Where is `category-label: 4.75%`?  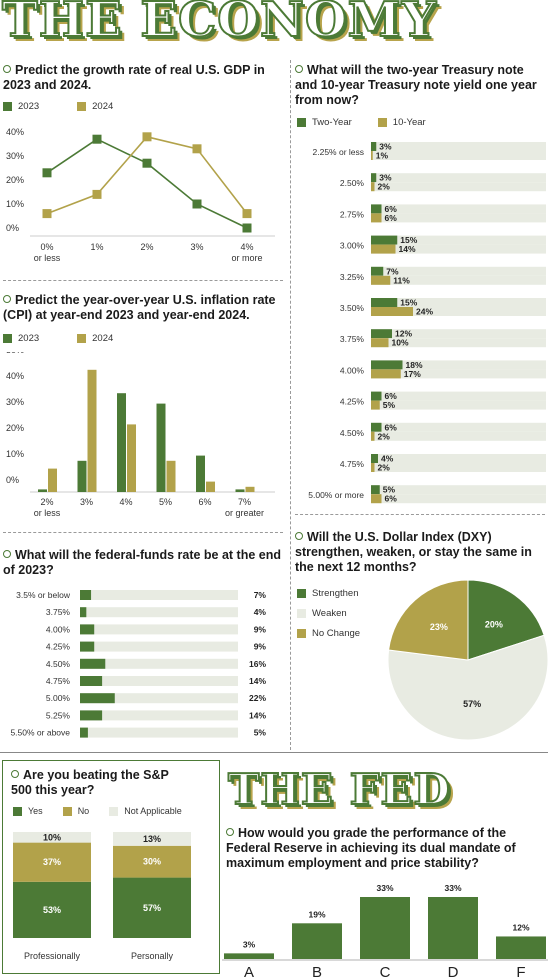 category-label: 4.75% is located at coordinates (352, 464).